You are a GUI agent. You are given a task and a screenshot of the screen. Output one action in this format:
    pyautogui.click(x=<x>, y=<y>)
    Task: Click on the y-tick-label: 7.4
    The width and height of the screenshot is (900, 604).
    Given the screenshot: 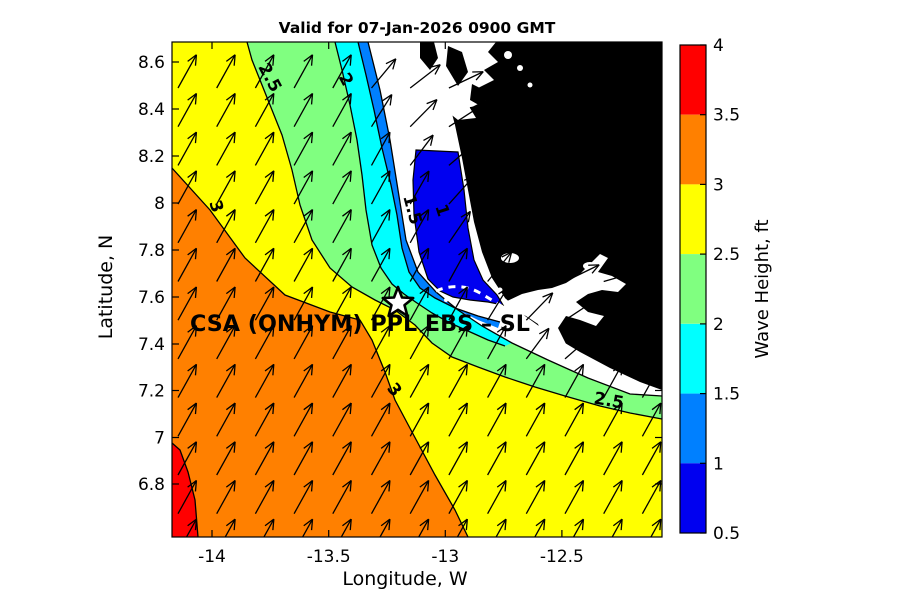 What is the action you would take?
    pyautogui.click(x=151, y=345)
    